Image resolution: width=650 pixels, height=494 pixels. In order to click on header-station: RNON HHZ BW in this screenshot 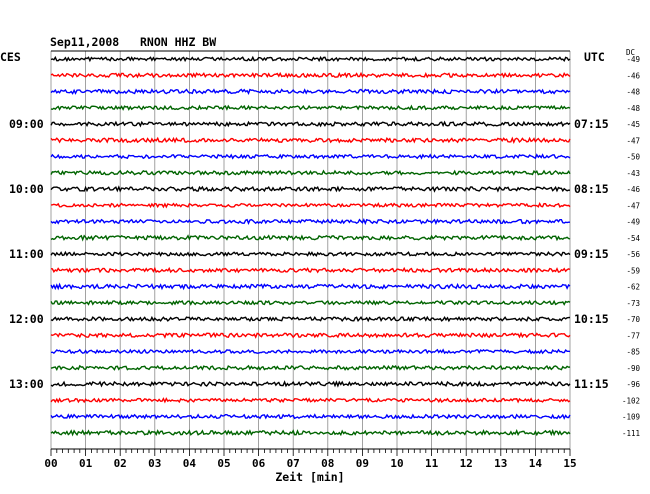, I will do `click(178, 42)`.